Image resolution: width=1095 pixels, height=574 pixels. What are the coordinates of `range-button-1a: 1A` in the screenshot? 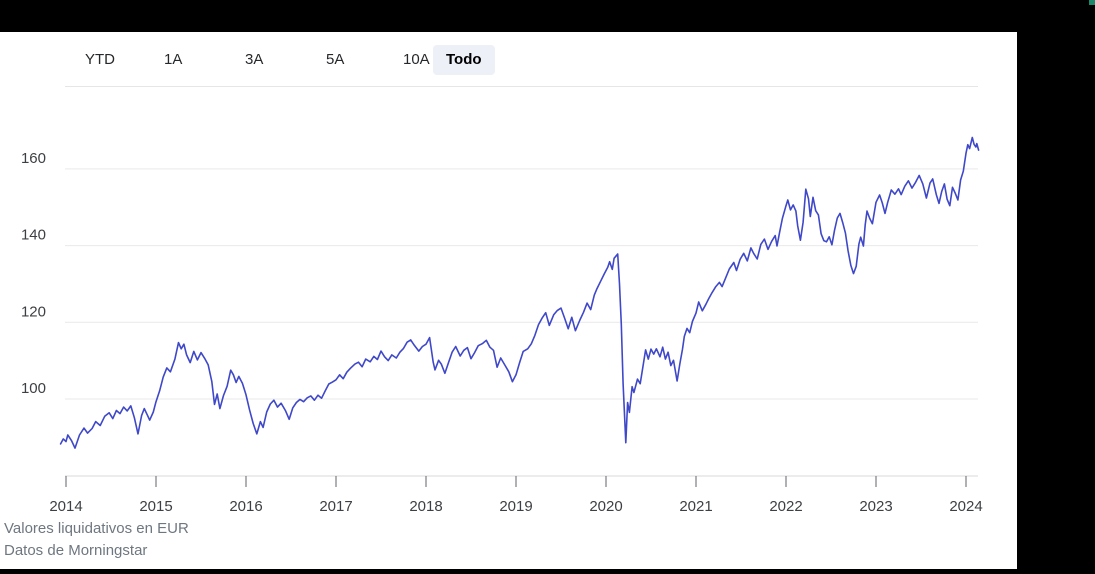 It's located at (173, 59).